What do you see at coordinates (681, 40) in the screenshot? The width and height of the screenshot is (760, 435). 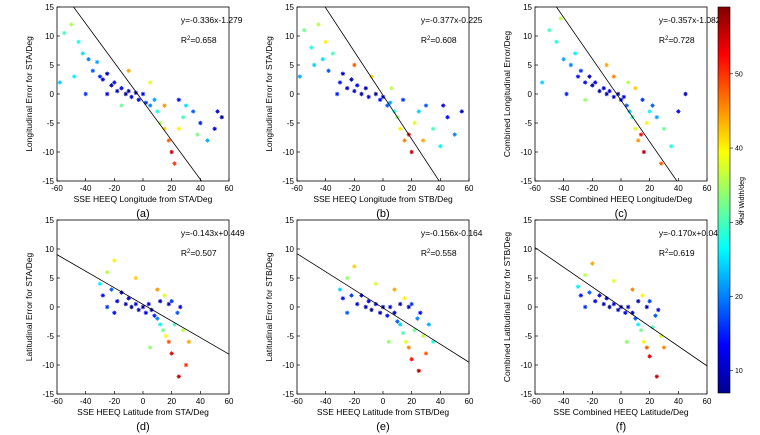 I see `r-squared-value: =0.728` at bounding box center [681, 40].